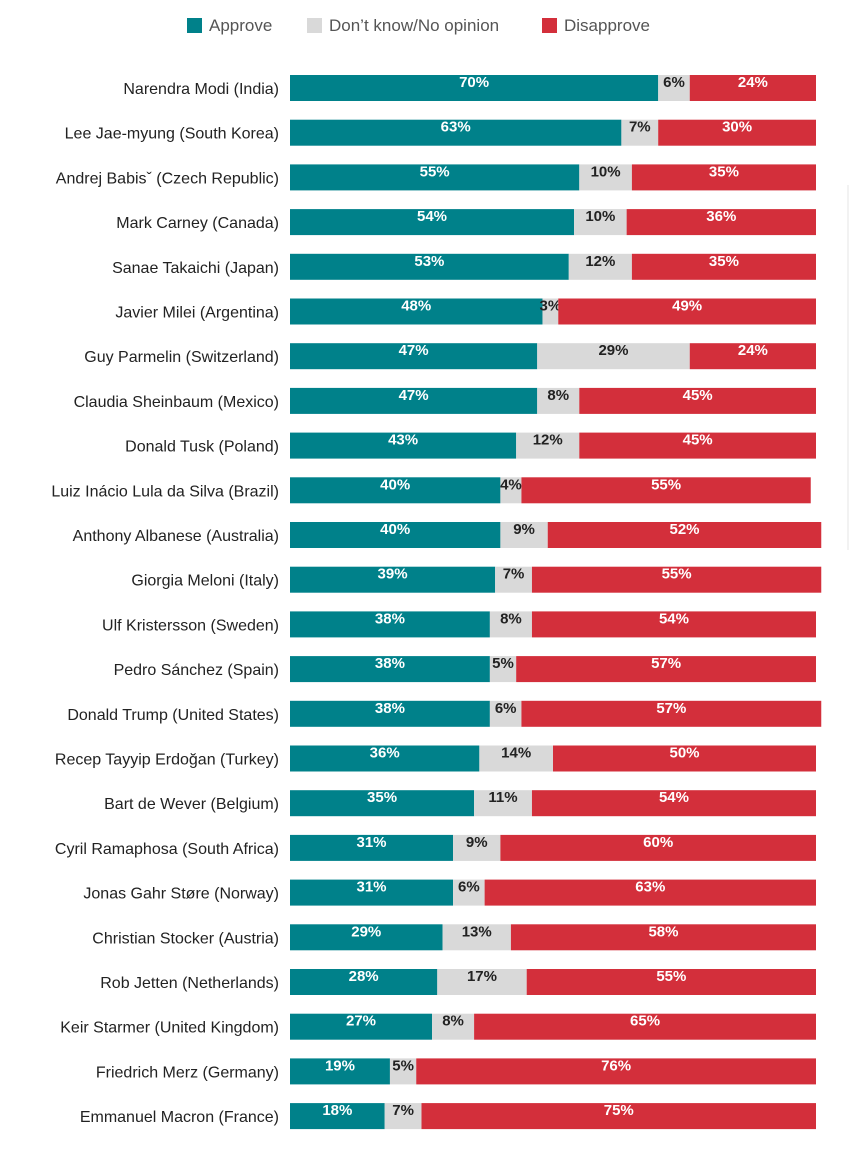 The height and width of the screenshot is (1160, 850). Describe the element at coordinates (185, 938) in the screenshot. I see `row-label: Christian Stocker (Austria)` at that location.